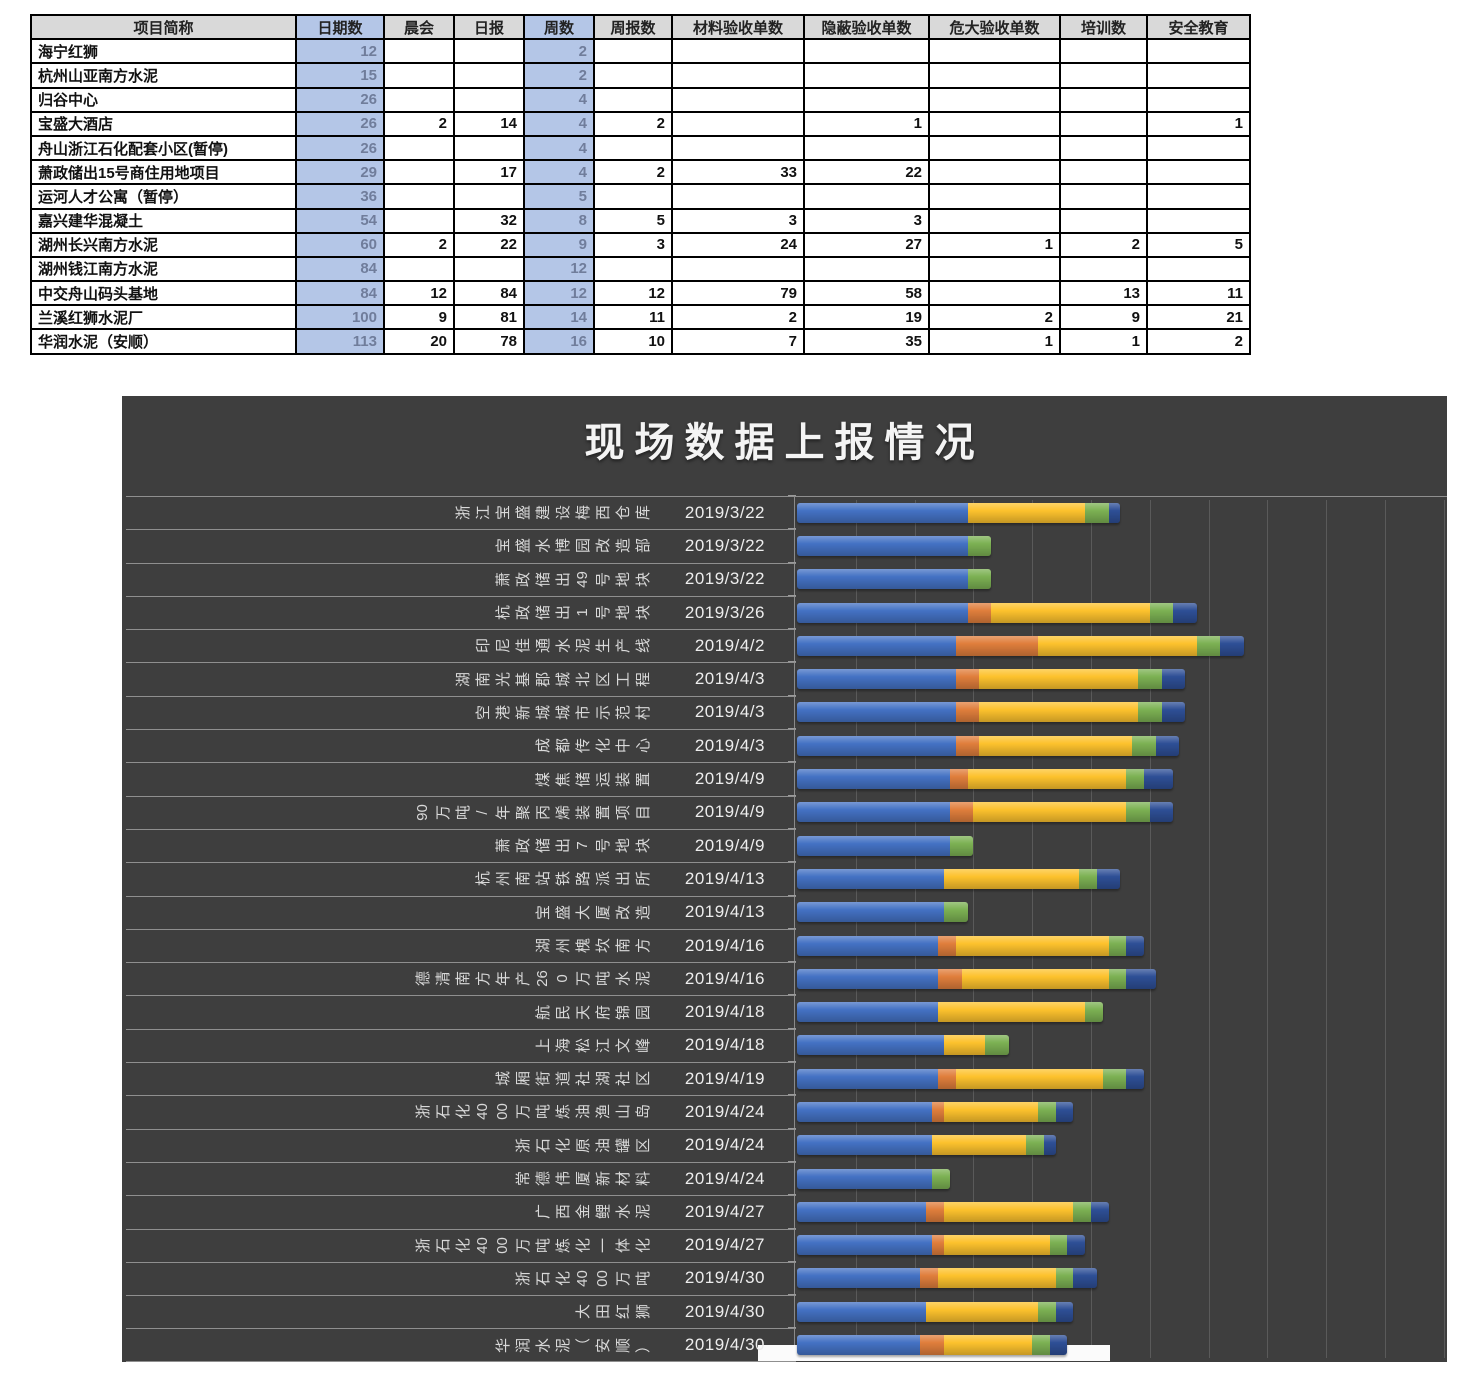  What do you see at coordinates (489, 244) in the screenshot?
I see `value-cell: 22` at bounding box center [489, 244].